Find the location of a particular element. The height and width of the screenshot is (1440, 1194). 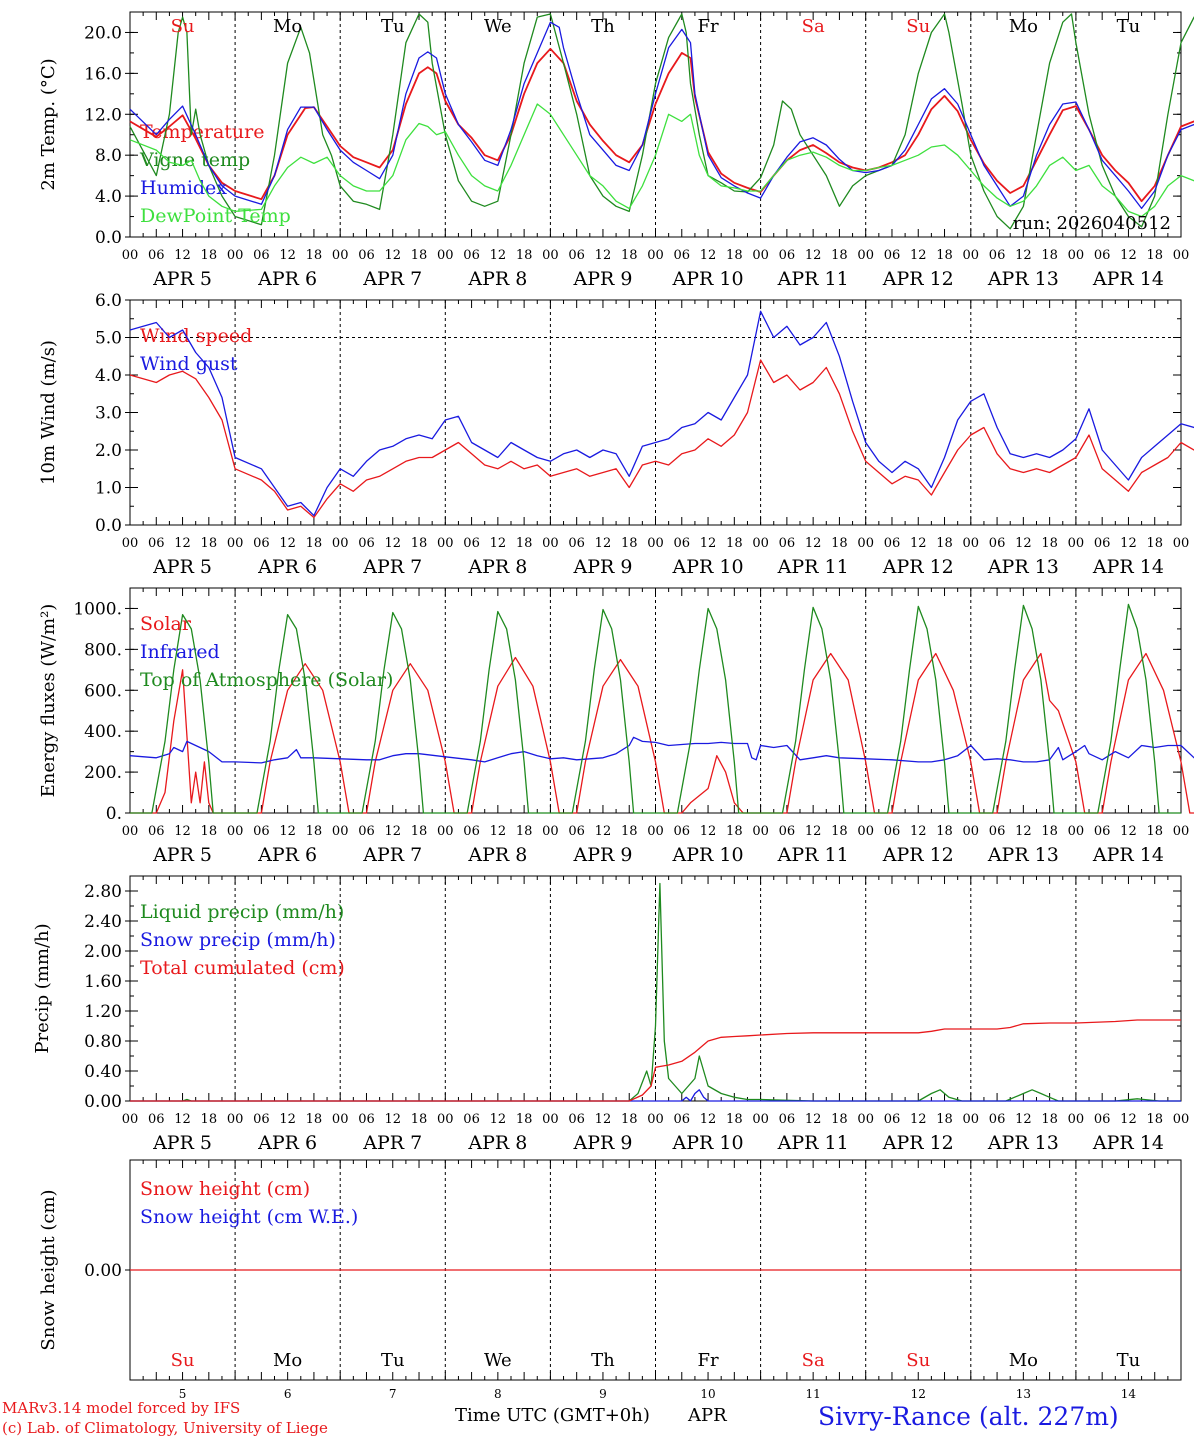

weekday-label: Fr is located at coordinates (708, 1360).